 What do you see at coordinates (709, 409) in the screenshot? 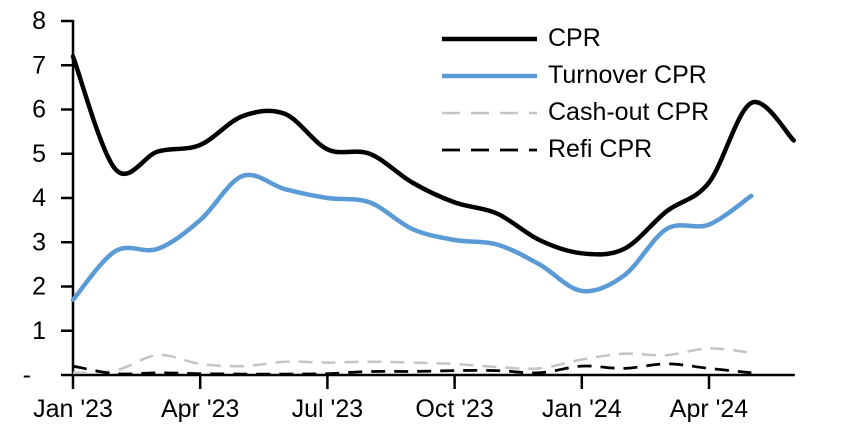
I see `x-tick-label: Apr '24` at bounding box center [709, 409].